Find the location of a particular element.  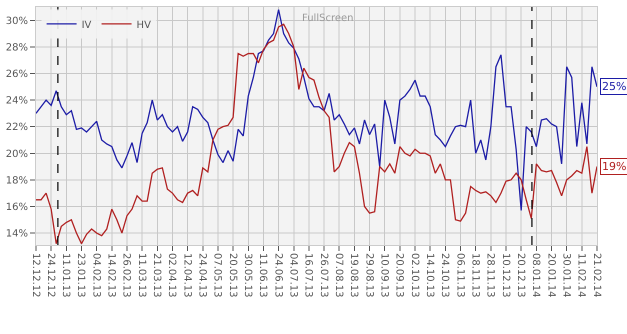

x-tick-label: 14.10.13 is located at coordinates (429, 275).